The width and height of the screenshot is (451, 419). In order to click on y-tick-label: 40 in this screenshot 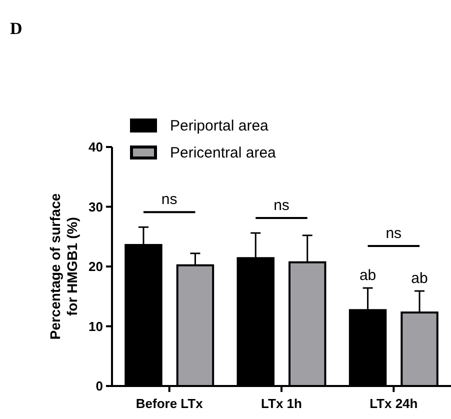, I will do `click(95, 147)`.